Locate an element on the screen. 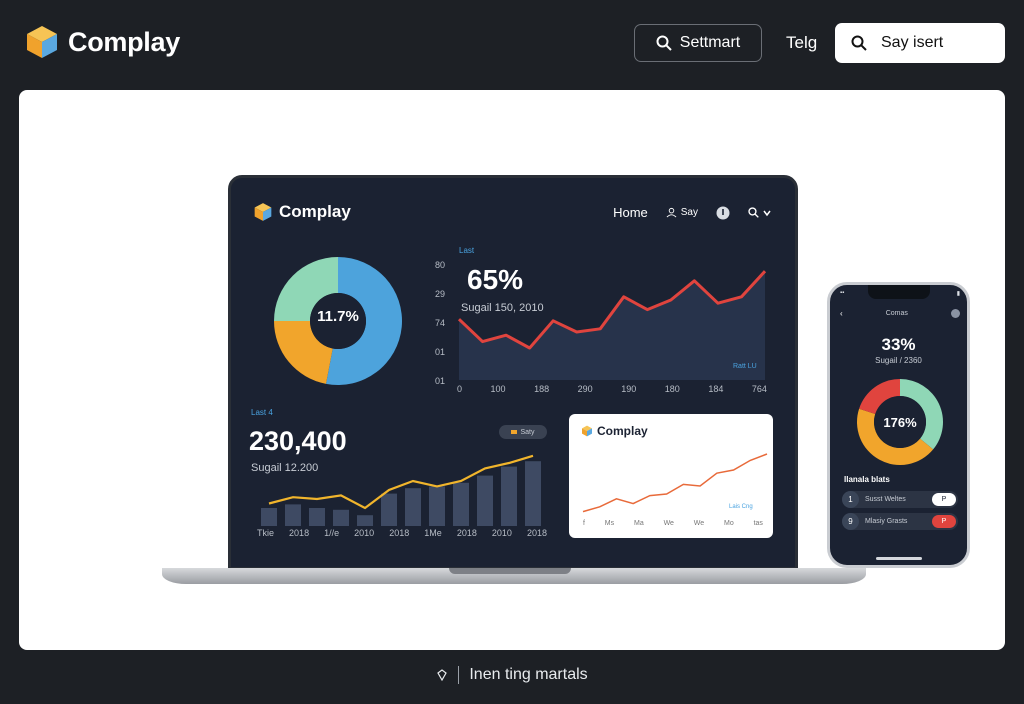  bar-line-chart is located at coordinates (401, 490).